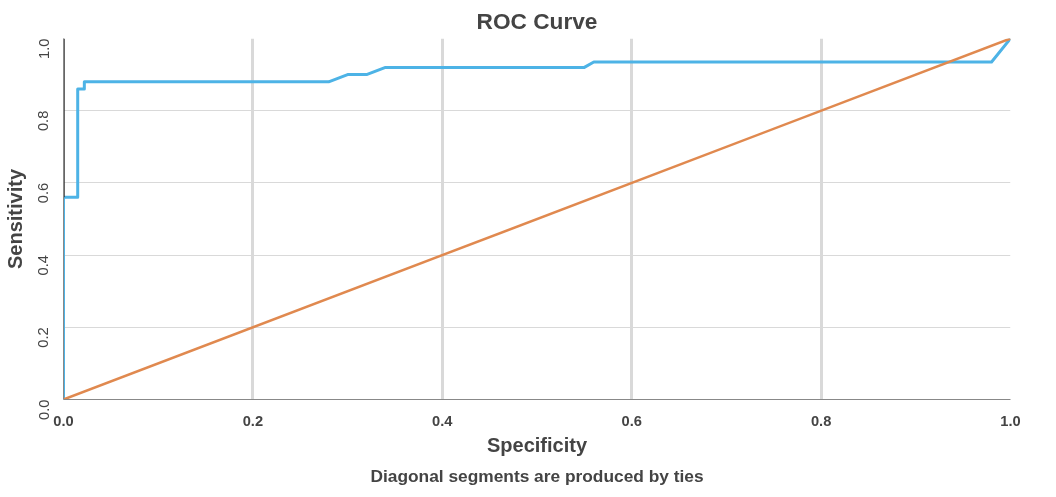 This screenshot has height=497, width=1056. Describe the element at coordinates (537, 20) in the screenshot. I see `chart-title: ROC Curve` at that location.